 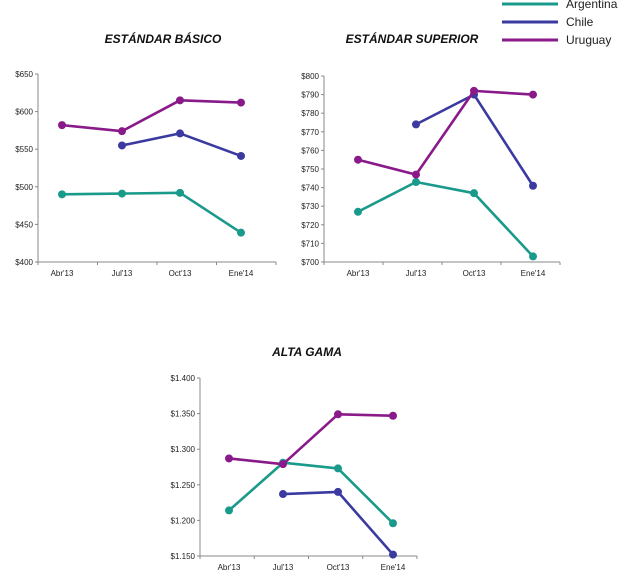 What do you see at coordinates (310, 206) in the screenshot?
I see `y-tick-label: $730` at bounding box center [310, 206].